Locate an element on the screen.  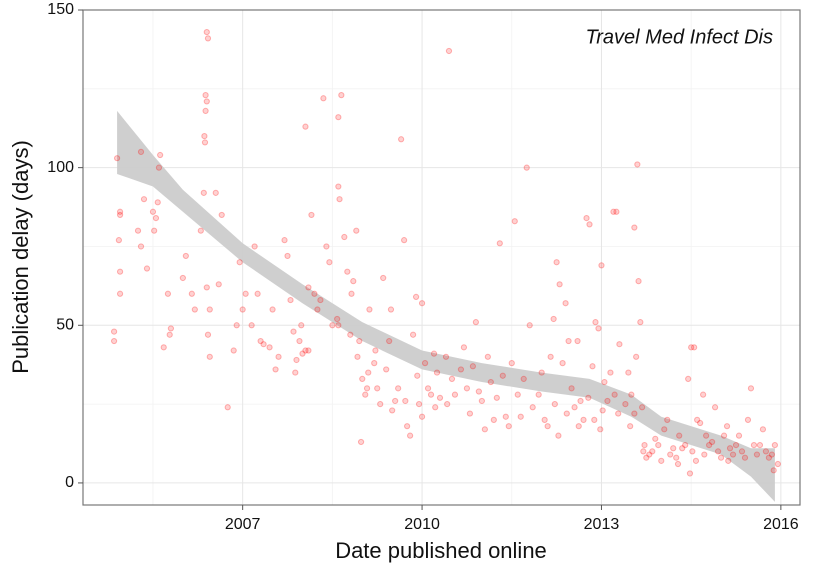
y-axis-title: Publication delay (days) is located at coordinates (20, 257).